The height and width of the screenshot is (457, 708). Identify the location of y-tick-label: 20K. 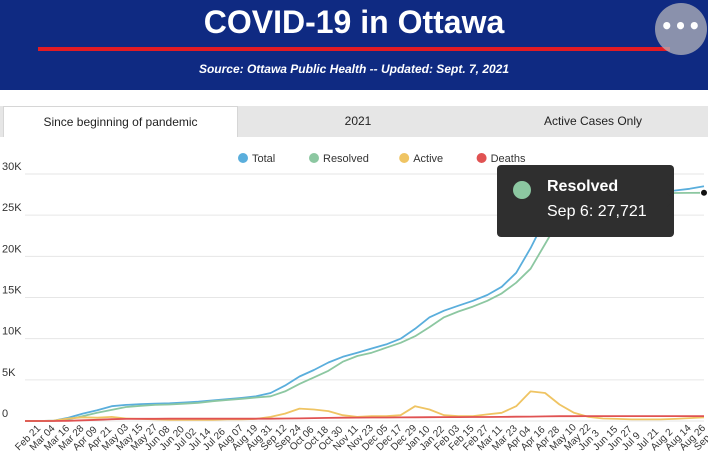
(12, 249).